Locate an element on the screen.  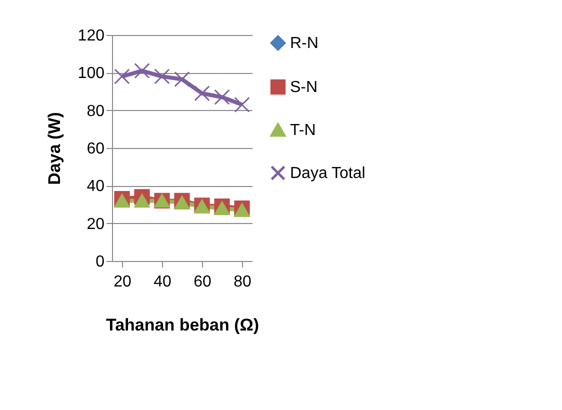
legend-label: R-N is located at coordinates (304, 43).